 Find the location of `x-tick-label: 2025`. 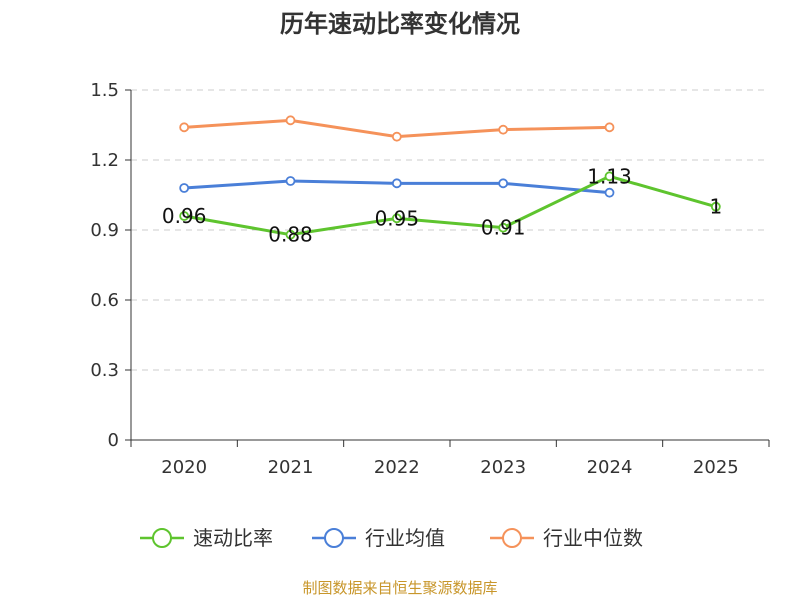

x-tick-label: 2025 is located at coordinates (716, 467).